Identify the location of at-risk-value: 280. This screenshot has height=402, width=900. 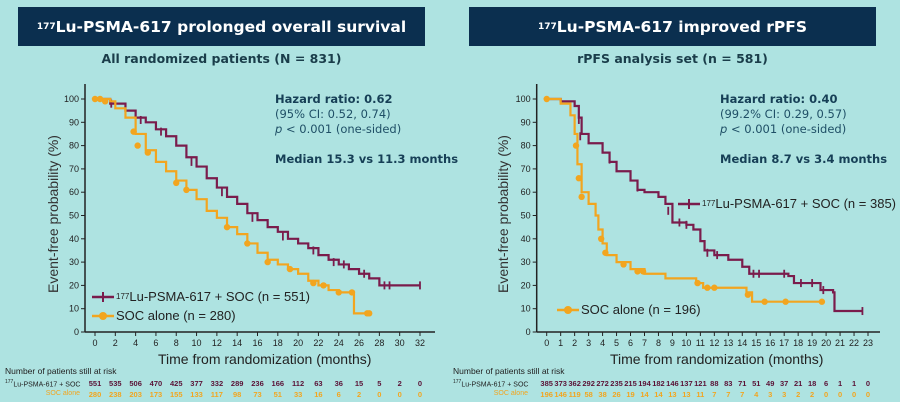
(95, 394).